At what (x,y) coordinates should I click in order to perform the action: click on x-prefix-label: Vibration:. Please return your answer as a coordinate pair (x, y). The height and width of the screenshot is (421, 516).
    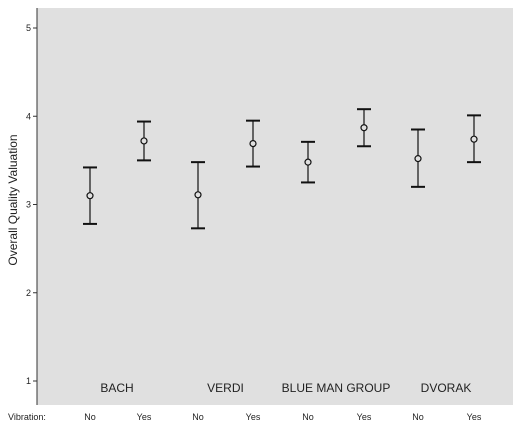
    Looking at the image, I should click on (27, 416).